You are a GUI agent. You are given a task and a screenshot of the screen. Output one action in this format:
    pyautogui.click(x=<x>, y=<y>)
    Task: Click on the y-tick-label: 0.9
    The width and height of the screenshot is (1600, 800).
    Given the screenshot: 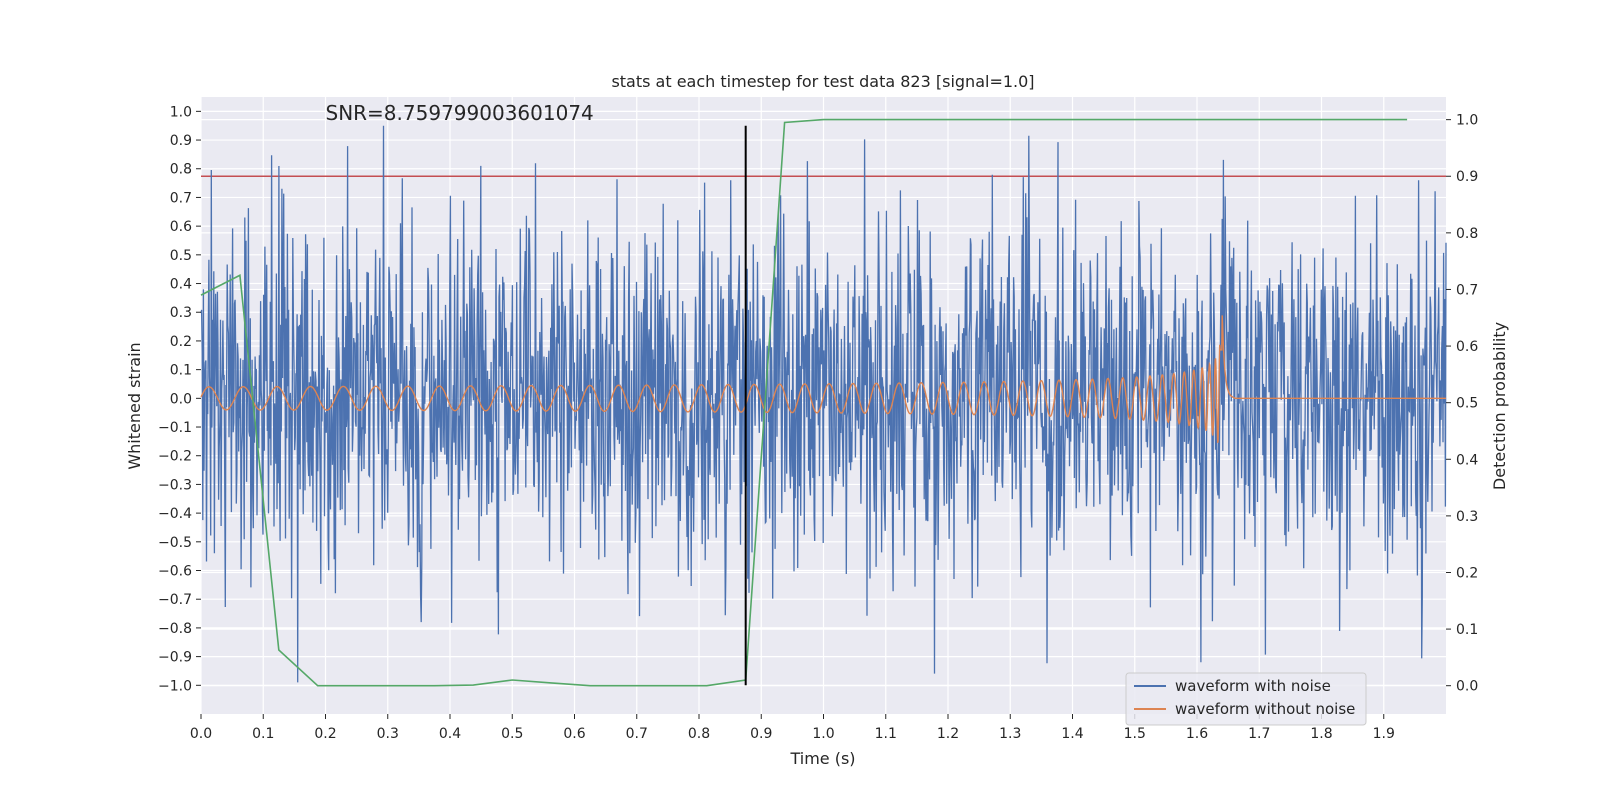 What is the action you would take?
    pyautogui.click(x=181, y=141)
    